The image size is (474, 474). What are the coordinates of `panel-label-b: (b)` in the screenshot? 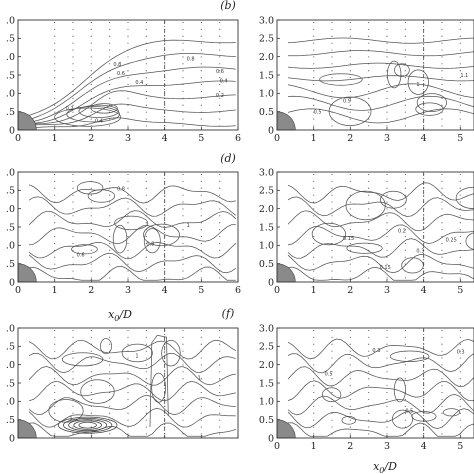 It's located at (228, 6).